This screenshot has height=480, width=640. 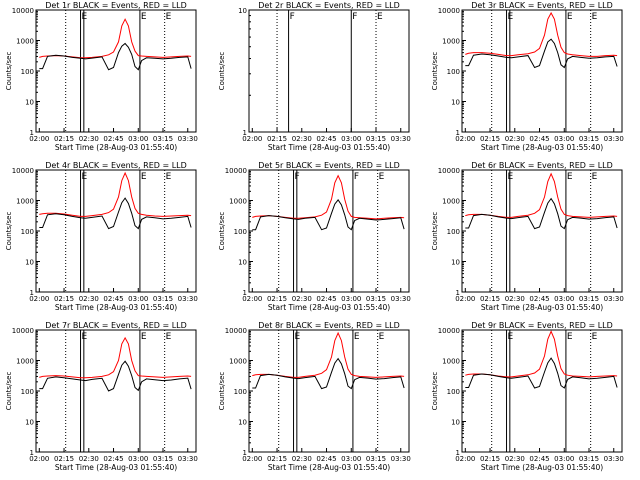 I want to click on panel-title: Det 6r BLACK = Events, RED = LLD, so click(x=542, y=165).